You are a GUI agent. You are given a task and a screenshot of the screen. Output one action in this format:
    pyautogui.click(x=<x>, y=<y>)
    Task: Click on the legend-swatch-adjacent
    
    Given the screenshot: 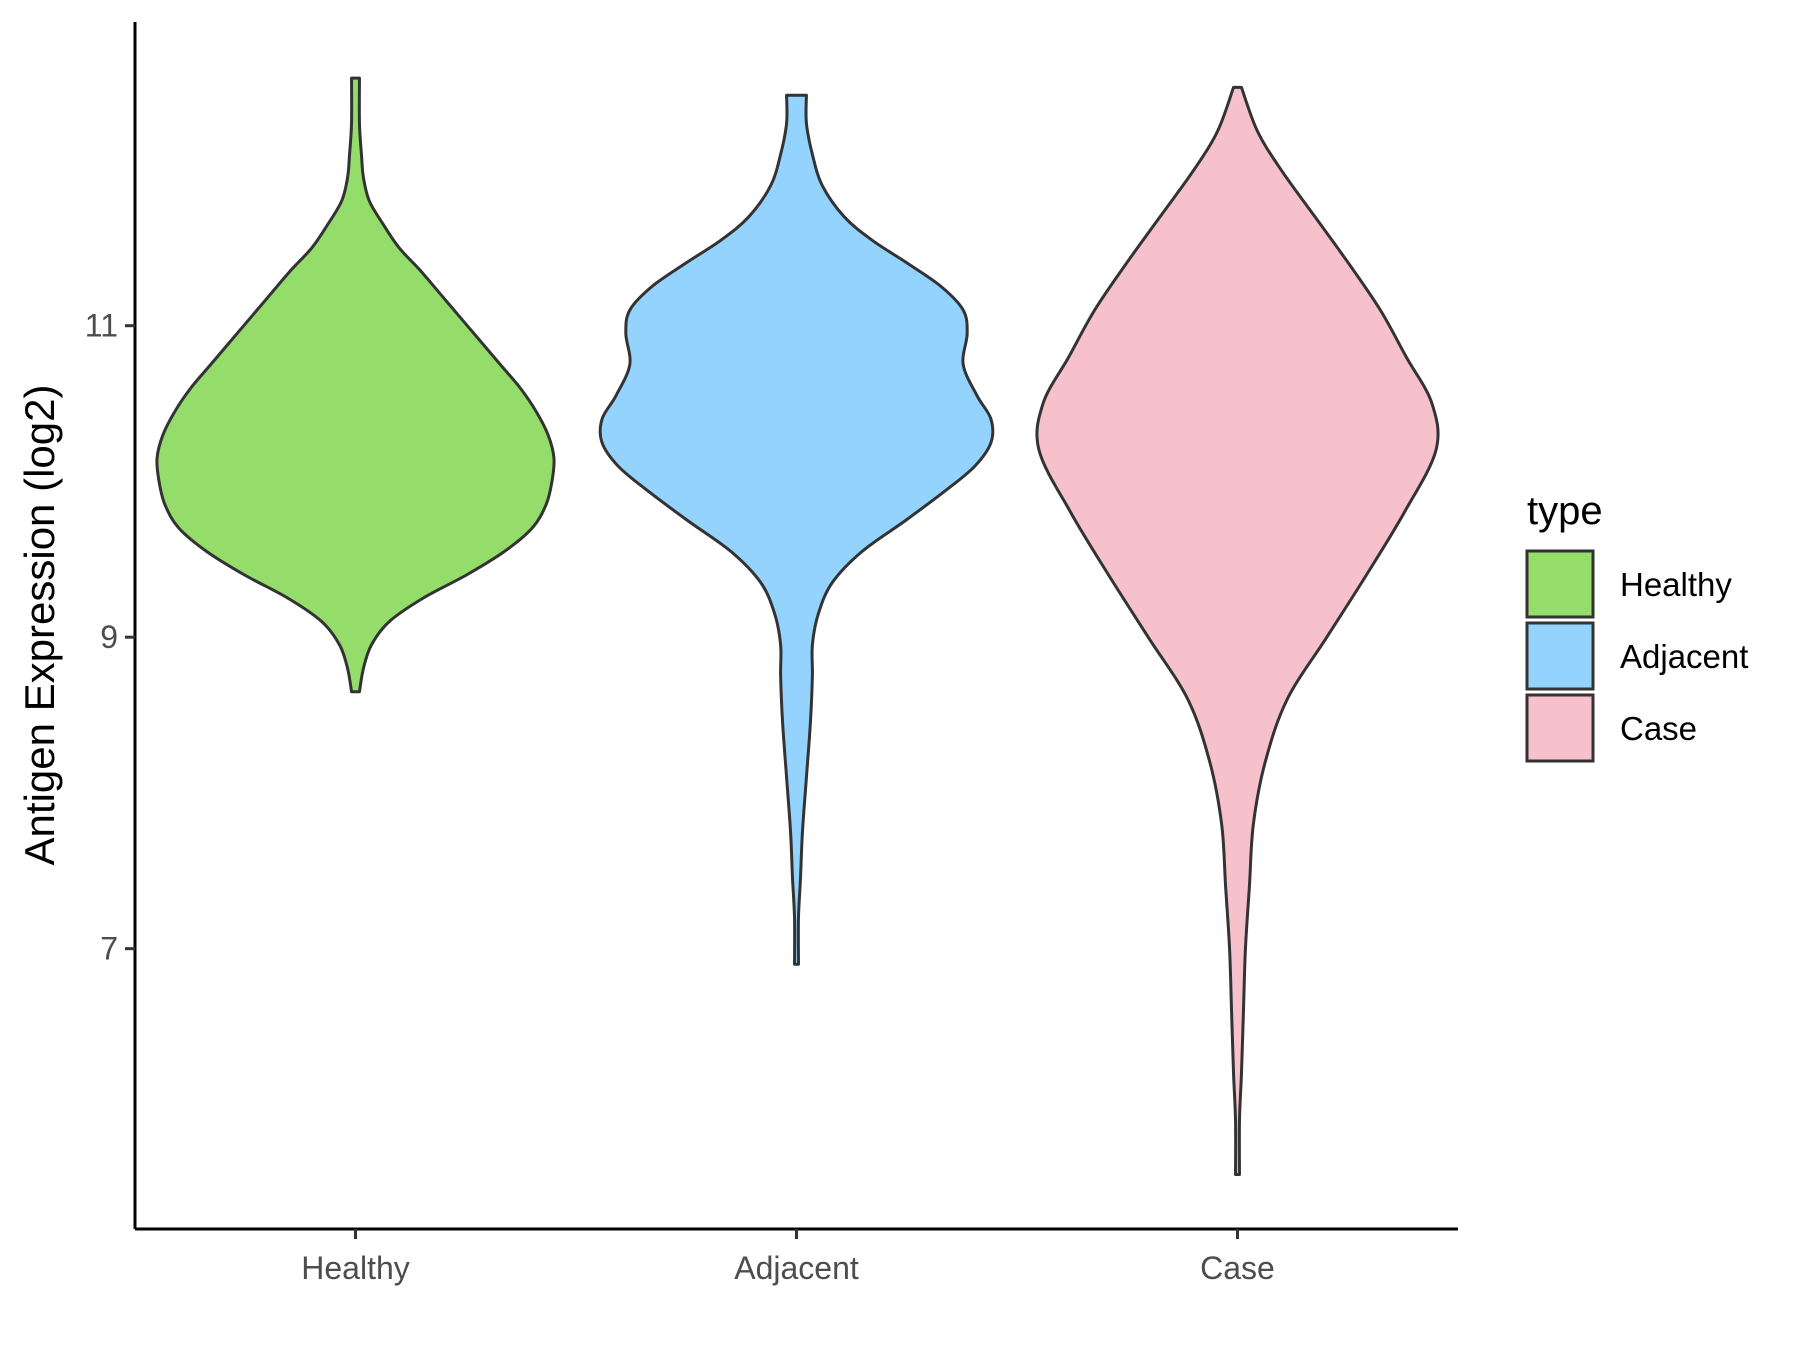 What is the action you would take?
    pyautogui.click(x=1560, y=656)
    